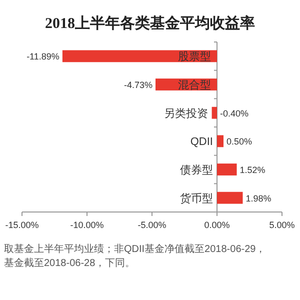 Image resolution: width=300 pixels, height=300 pixels. What do you see at coordinates (70, 263) in the screenshot?
I see `text: 基金截至2018-06-28，下同。` at bounding box center [70, 263].